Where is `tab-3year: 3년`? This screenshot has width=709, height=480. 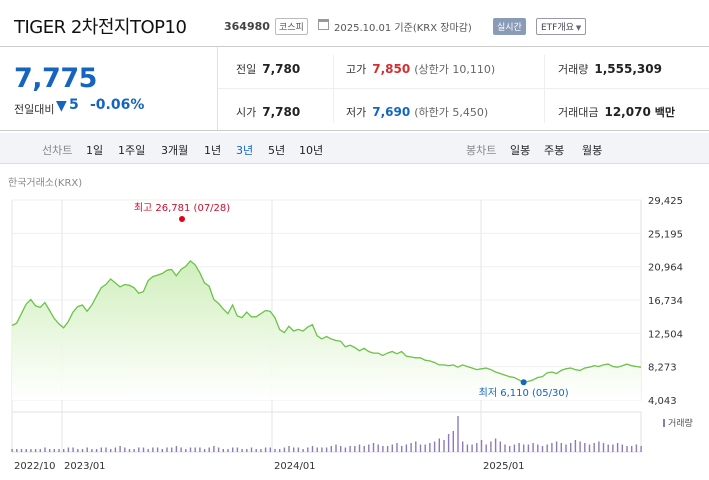
tab-3year: 3년 is located at coordinates (245, 150).